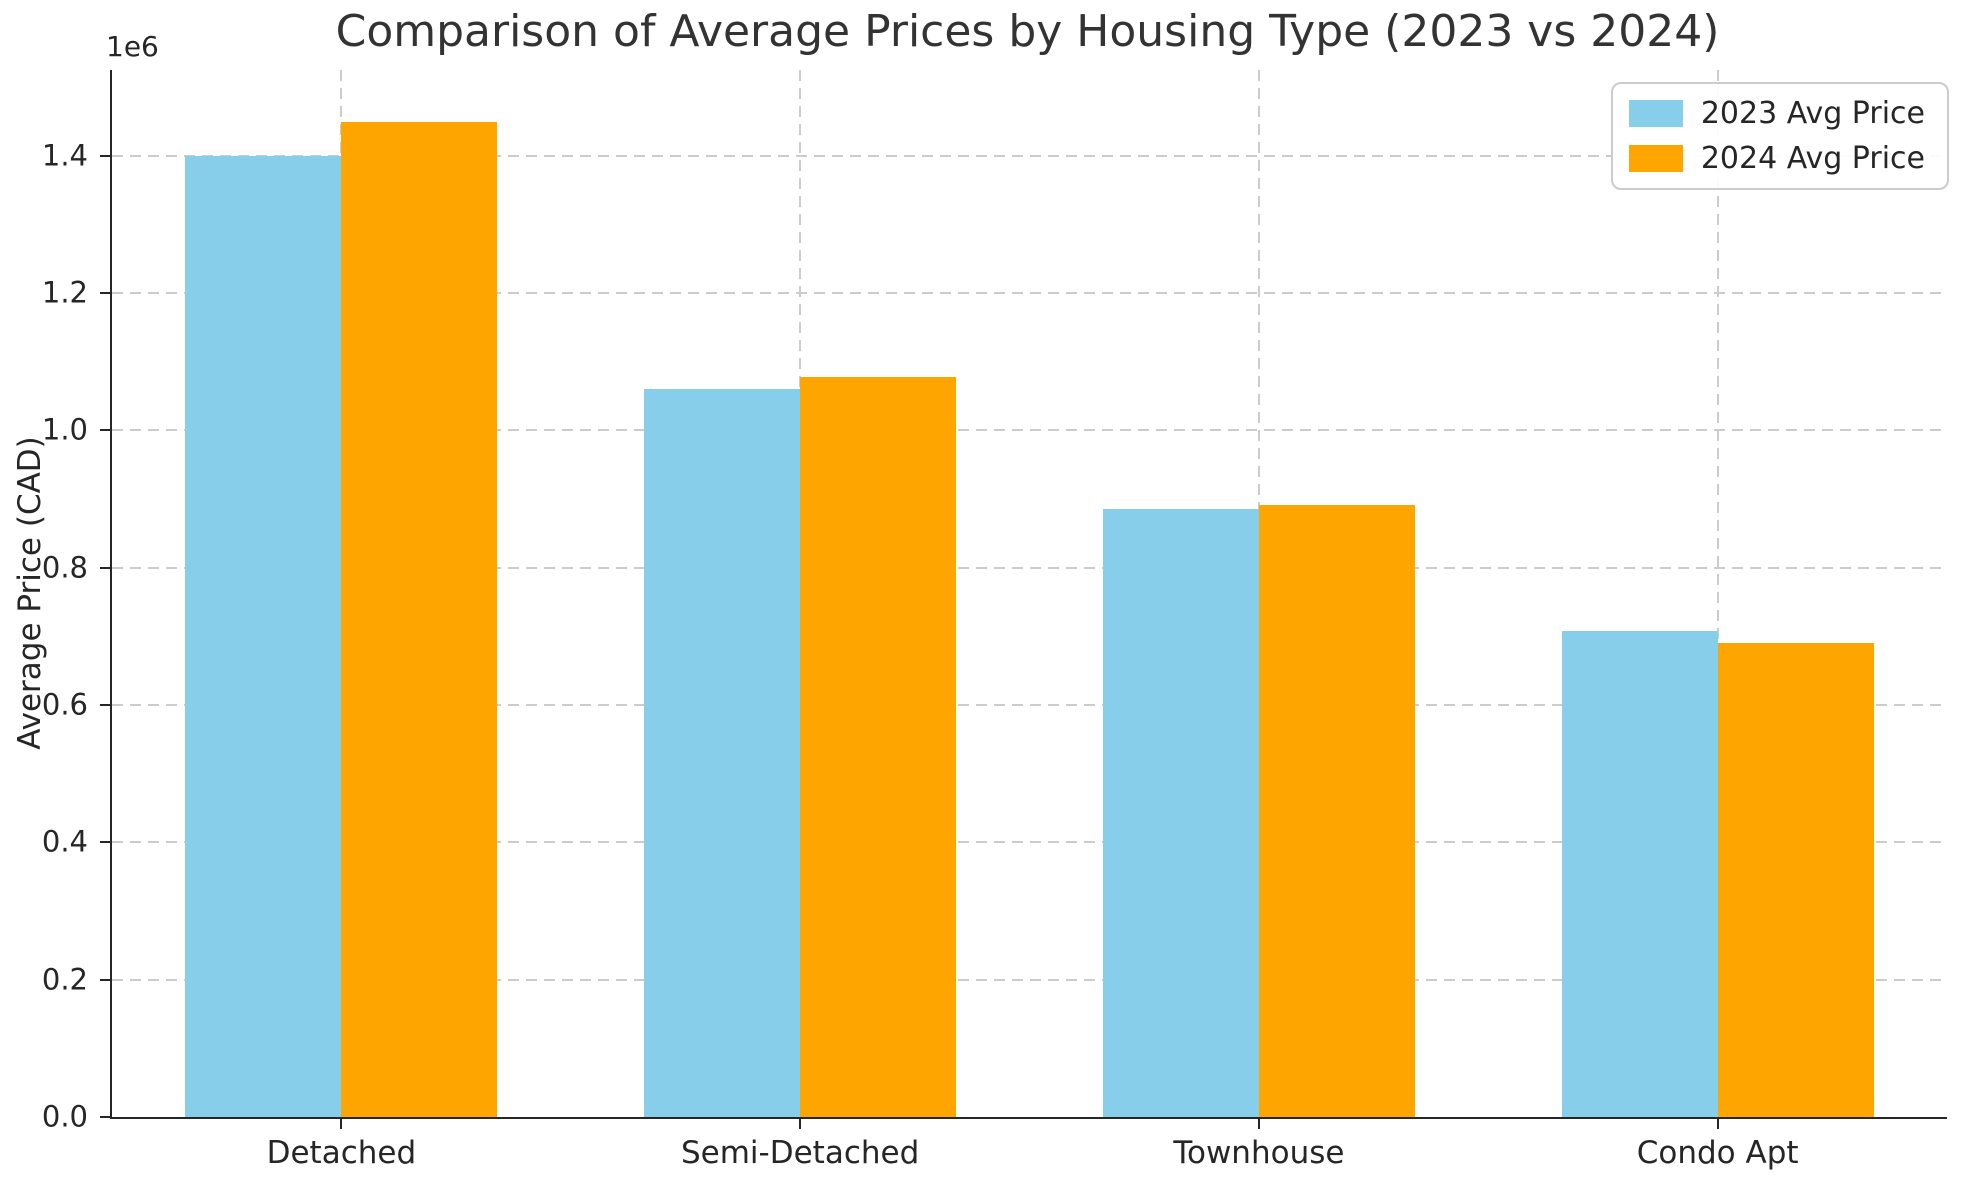  I want to click on y-tick-label: 0.8, so click(64, 567).